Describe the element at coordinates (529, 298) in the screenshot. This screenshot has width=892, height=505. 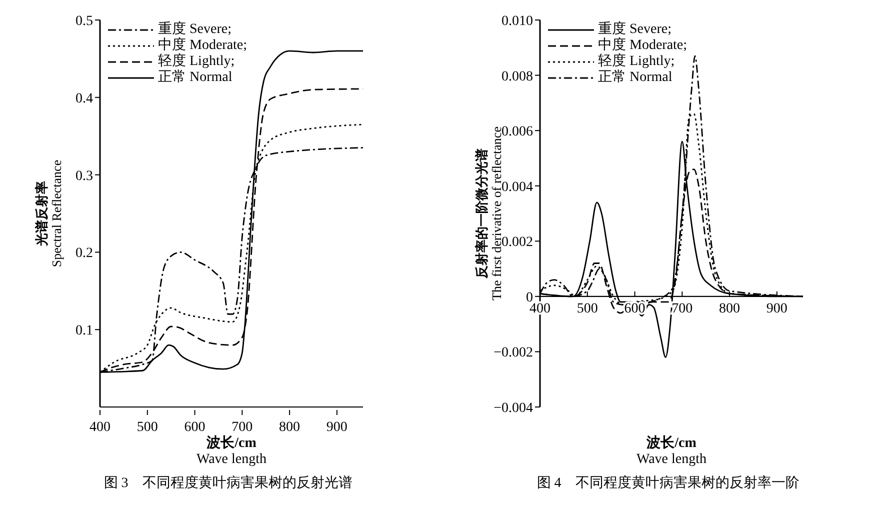
I see `y-tick-label: 0` at that location.